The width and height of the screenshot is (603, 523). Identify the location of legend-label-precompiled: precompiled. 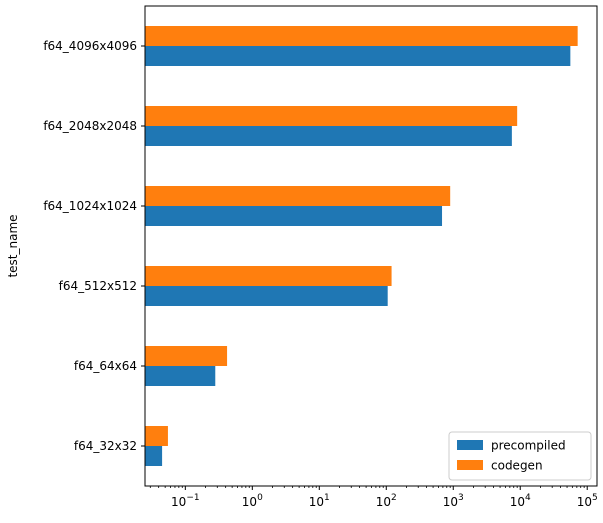
(528, 446).